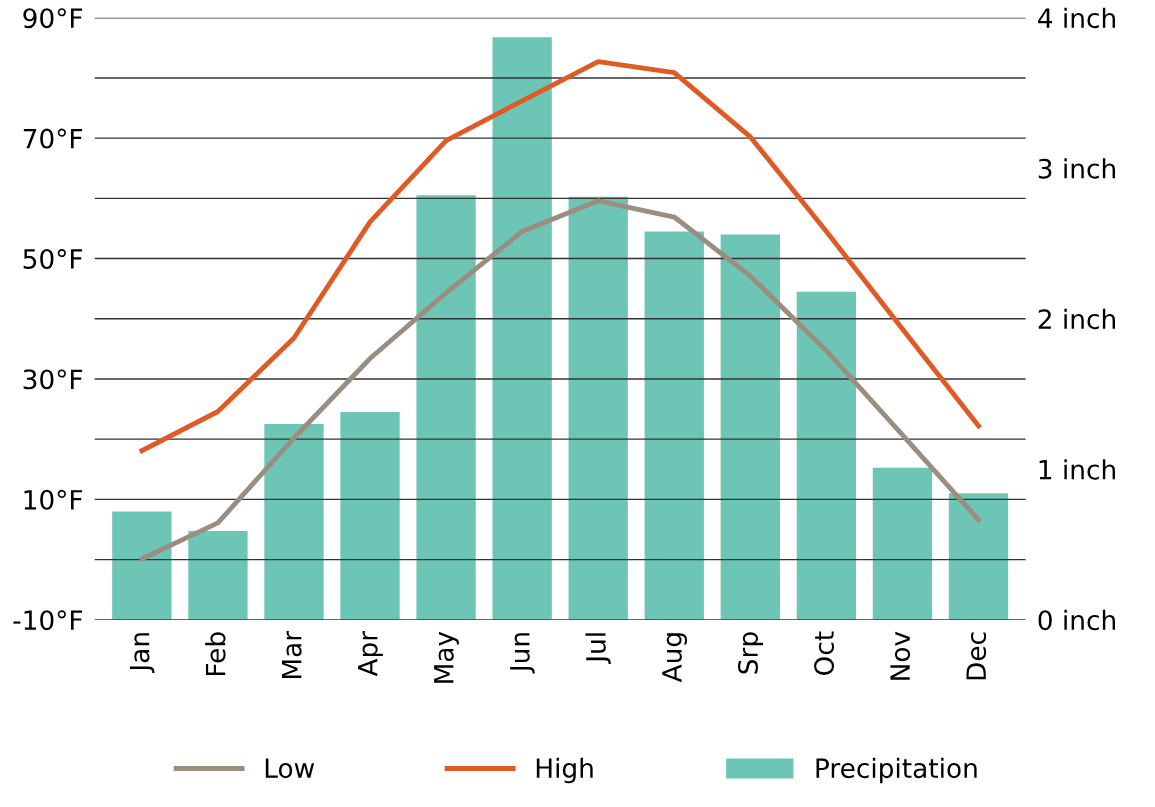  Describe the element at coordinates (900, 655) in the screenshot. I see `x-tick-label: Nov` at that location.